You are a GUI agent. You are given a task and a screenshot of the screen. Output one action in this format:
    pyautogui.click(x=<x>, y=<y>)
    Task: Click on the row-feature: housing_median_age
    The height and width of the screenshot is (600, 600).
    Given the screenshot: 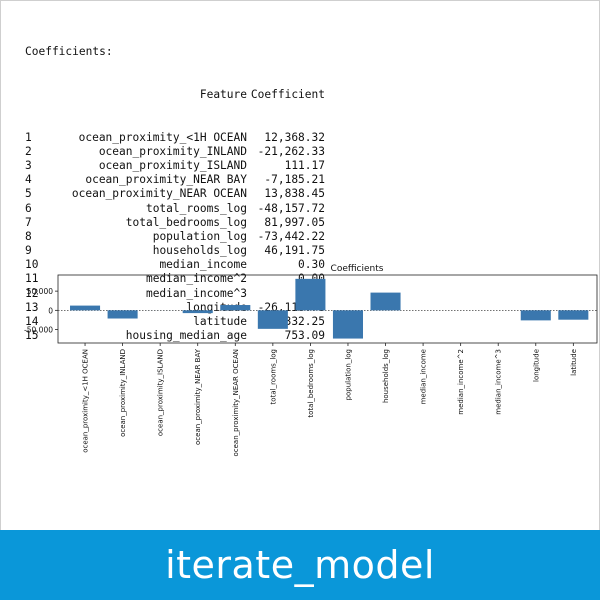 What is the action you would take?
    pyautogui.click(x=186, y=336)
    